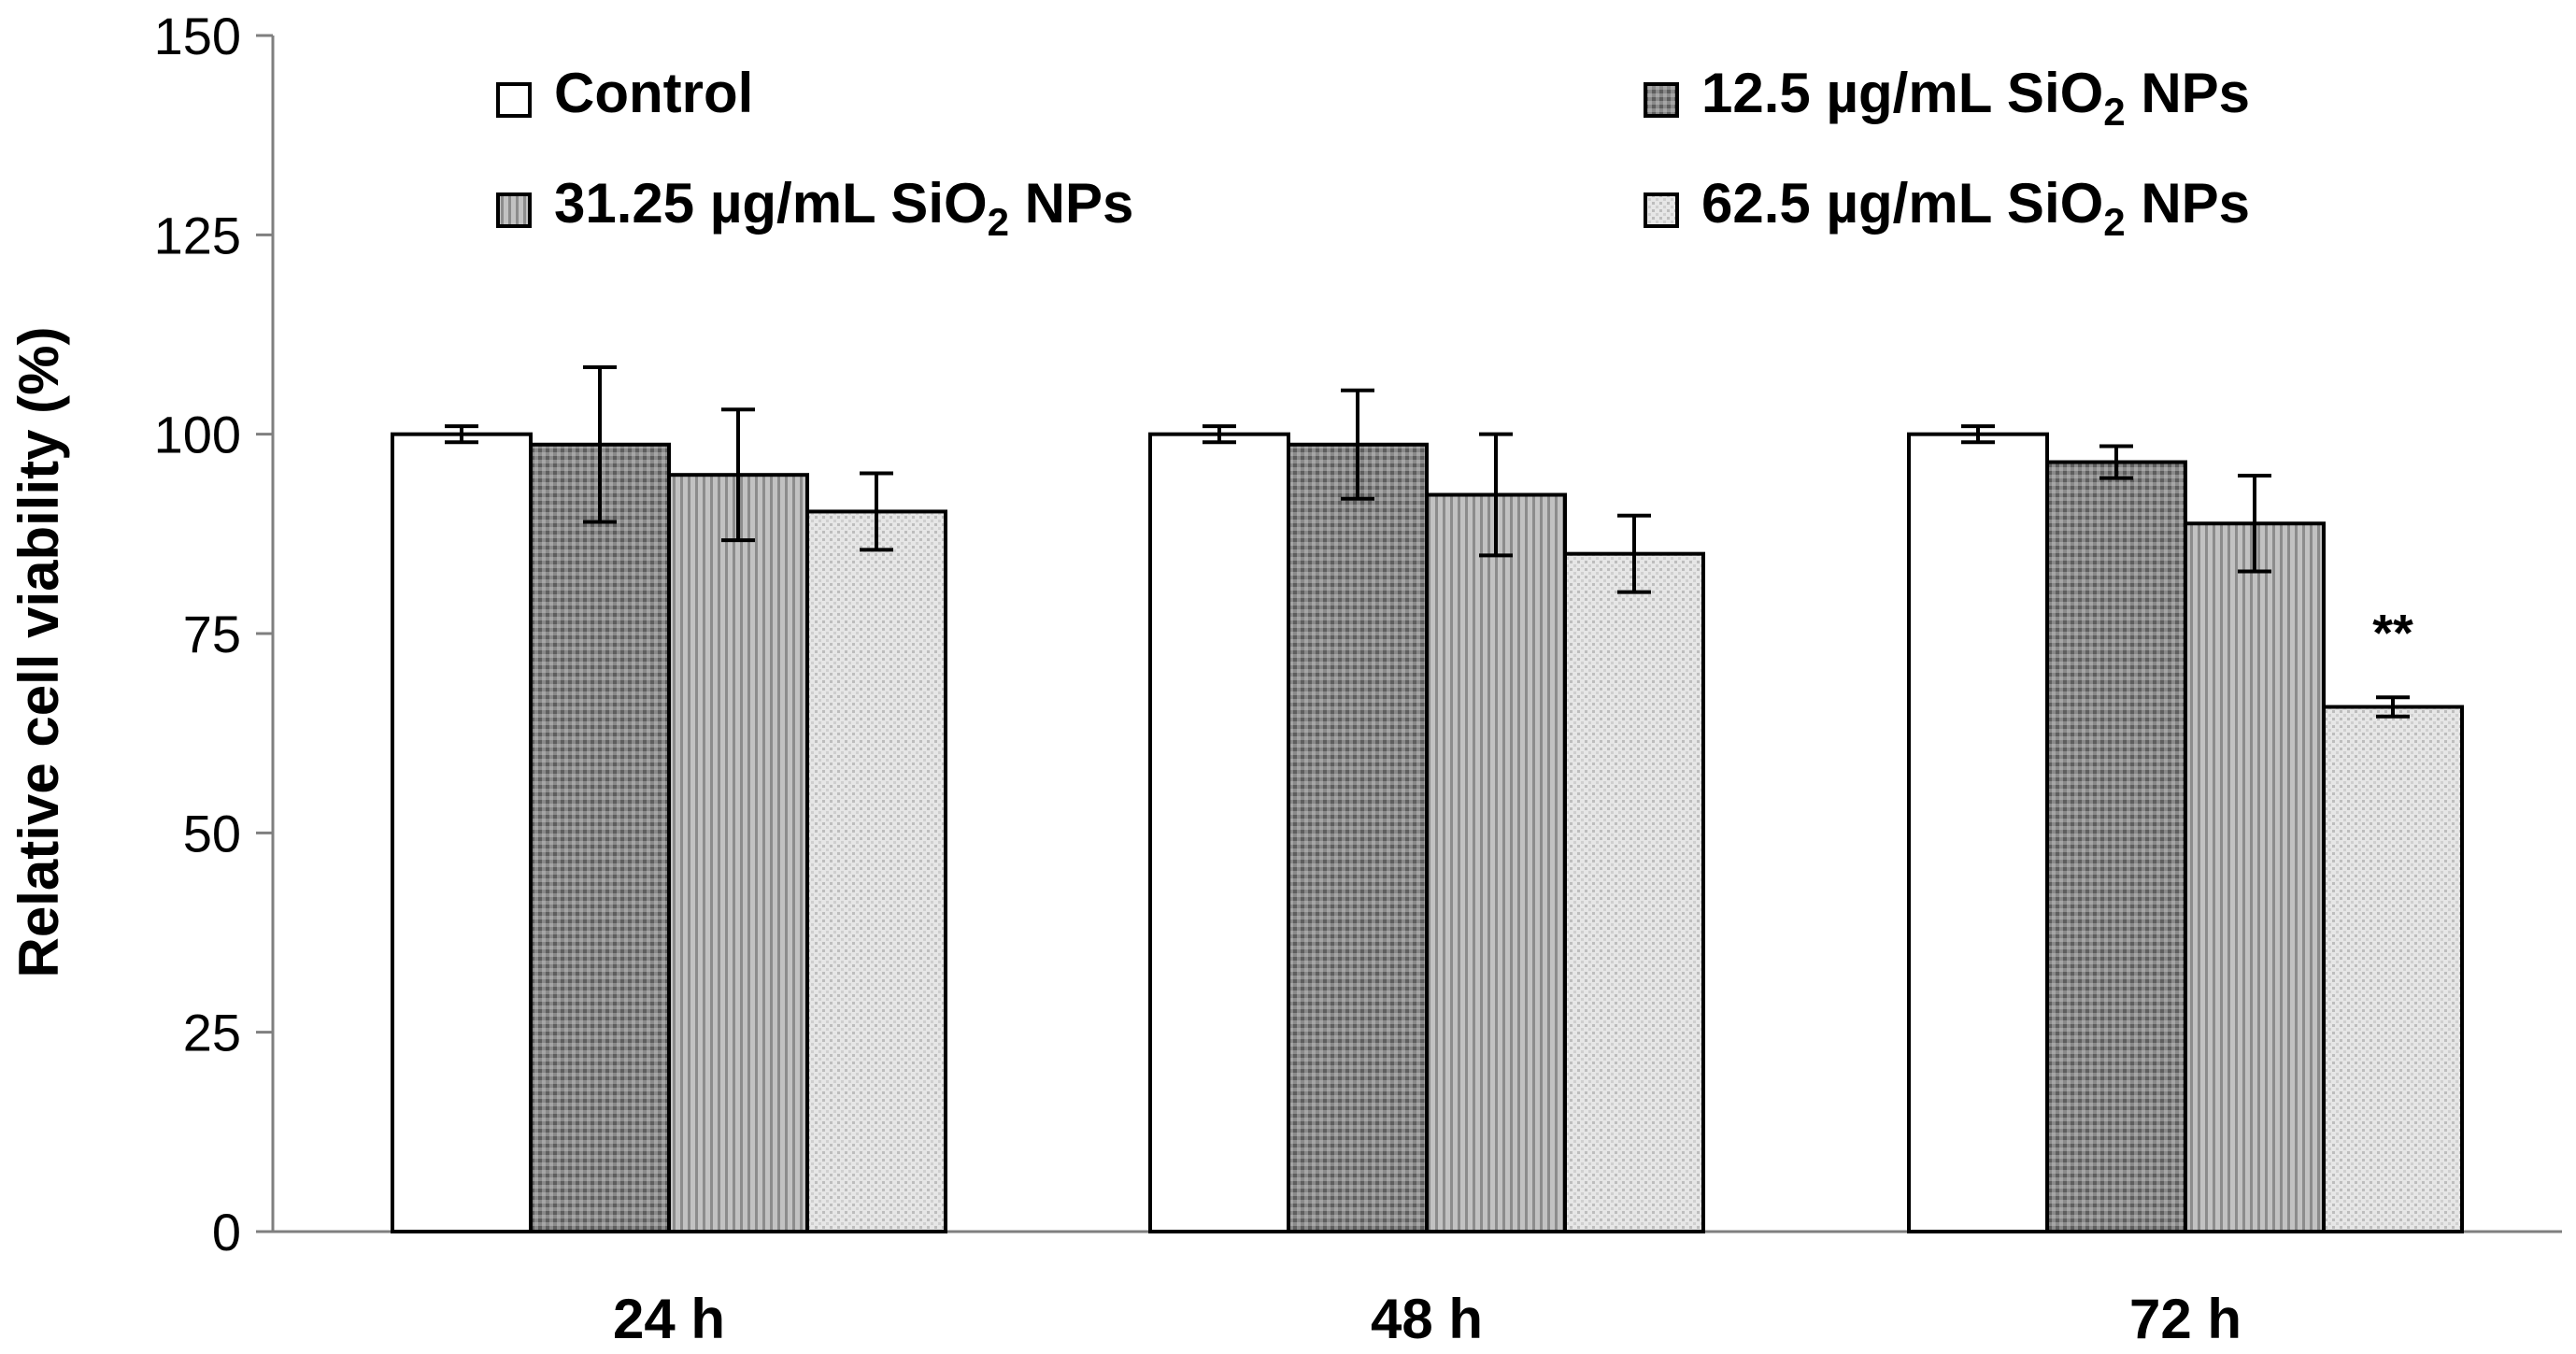 This screenshot has height=1354, width=2576. I want to click on y-tick-label: 0, so click(227, 1232).